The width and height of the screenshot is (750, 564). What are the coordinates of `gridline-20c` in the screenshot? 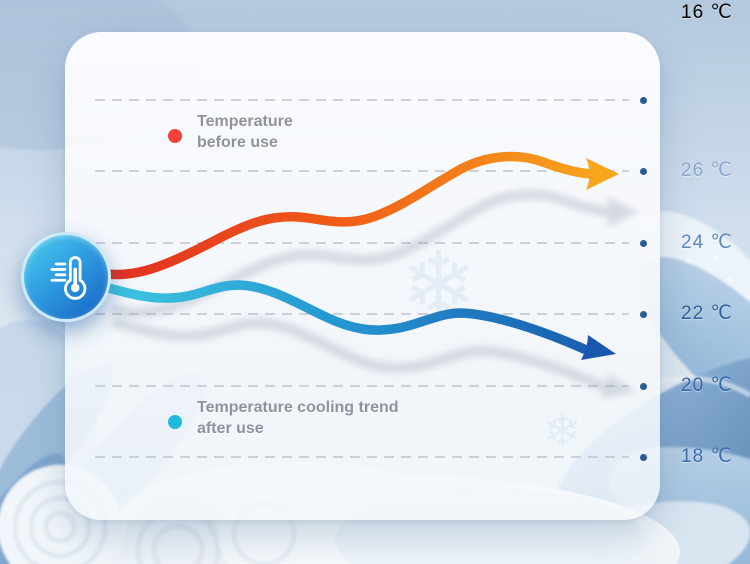 It's located at (371, 314).